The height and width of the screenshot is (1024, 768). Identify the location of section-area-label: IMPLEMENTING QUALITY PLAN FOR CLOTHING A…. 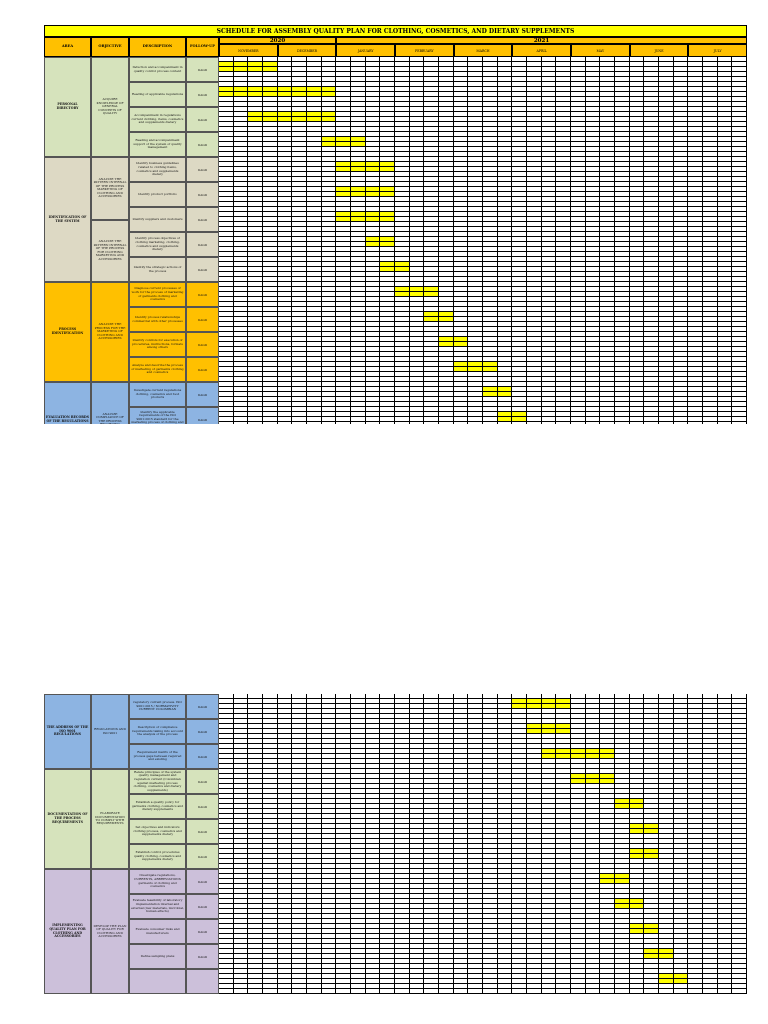
(67, 931).